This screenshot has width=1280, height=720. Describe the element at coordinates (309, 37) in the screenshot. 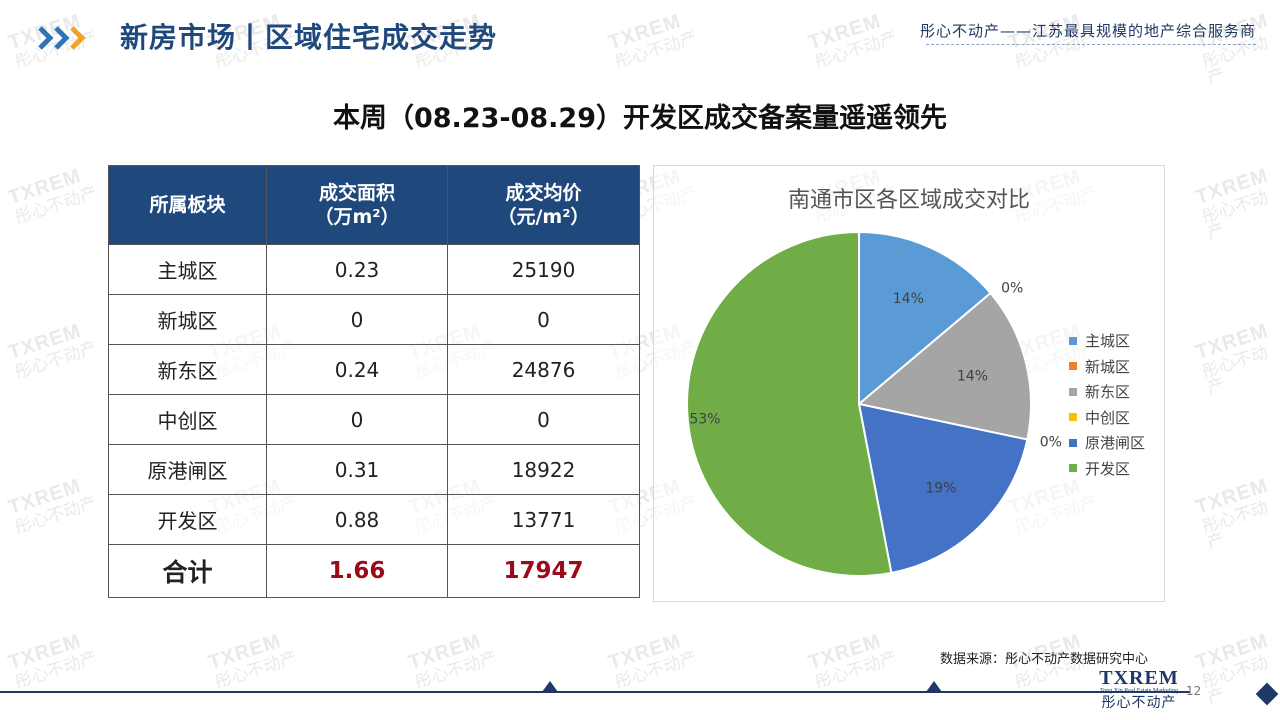

I see `page-title: 新房市场丨区域住宅成交走势` at that location.